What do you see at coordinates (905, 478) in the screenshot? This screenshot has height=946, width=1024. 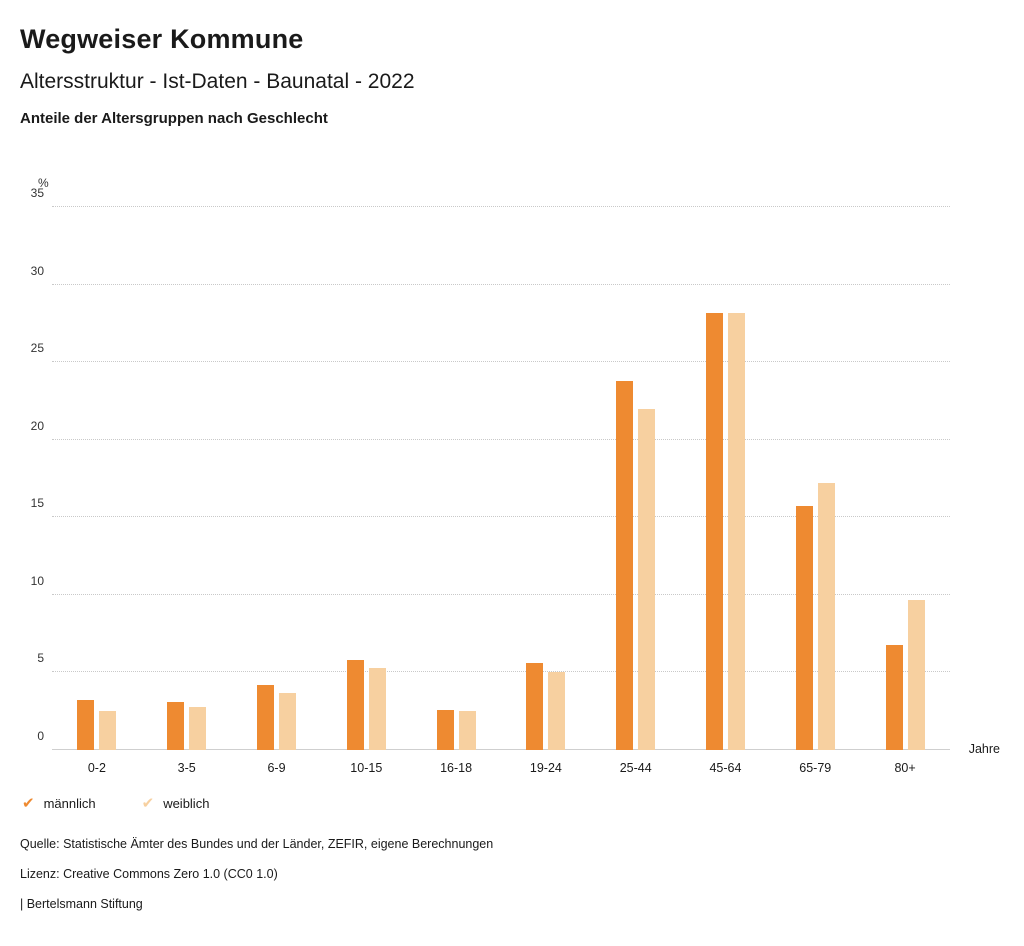 I see `bar-group-80+` at bounding box center [905, 478].